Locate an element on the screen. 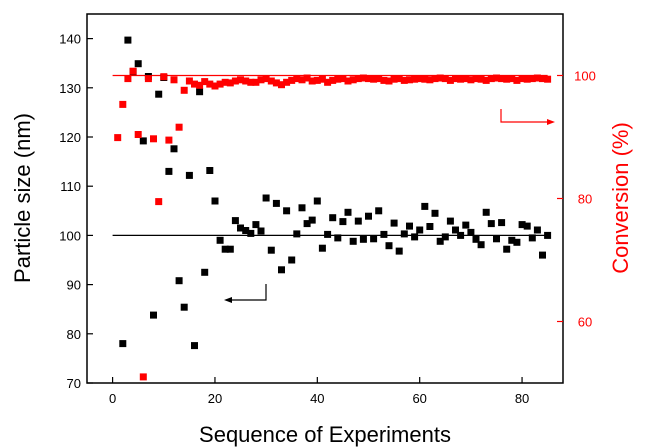 This screenshot has height=447, width=649. y-left-tick-label: 120 is located at coordinates (70, 137).